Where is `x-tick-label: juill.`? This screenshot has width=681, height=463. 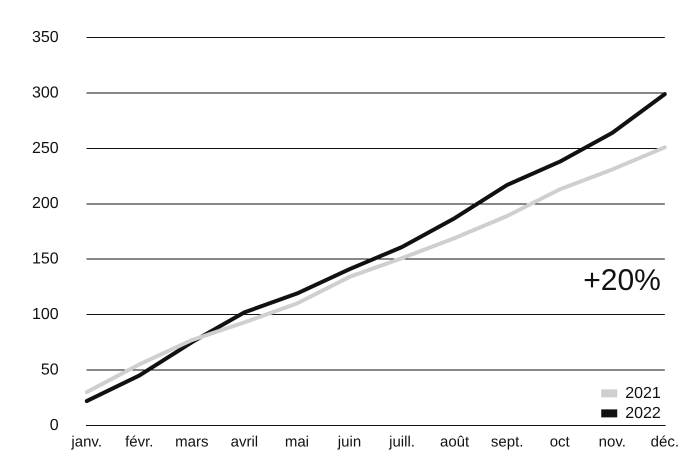 x-tick-label: juill. is located at coordinates (401, 442).